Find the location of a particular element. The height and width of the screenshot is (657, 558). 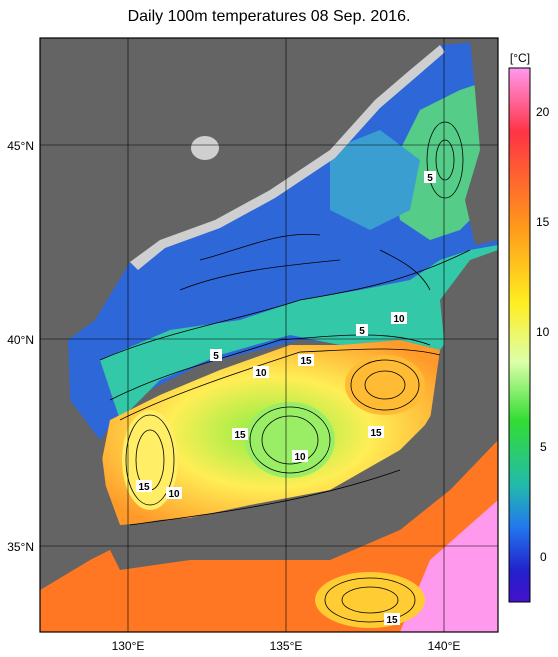

lat-label-40: 40°N is located at coordinates (20, 340).